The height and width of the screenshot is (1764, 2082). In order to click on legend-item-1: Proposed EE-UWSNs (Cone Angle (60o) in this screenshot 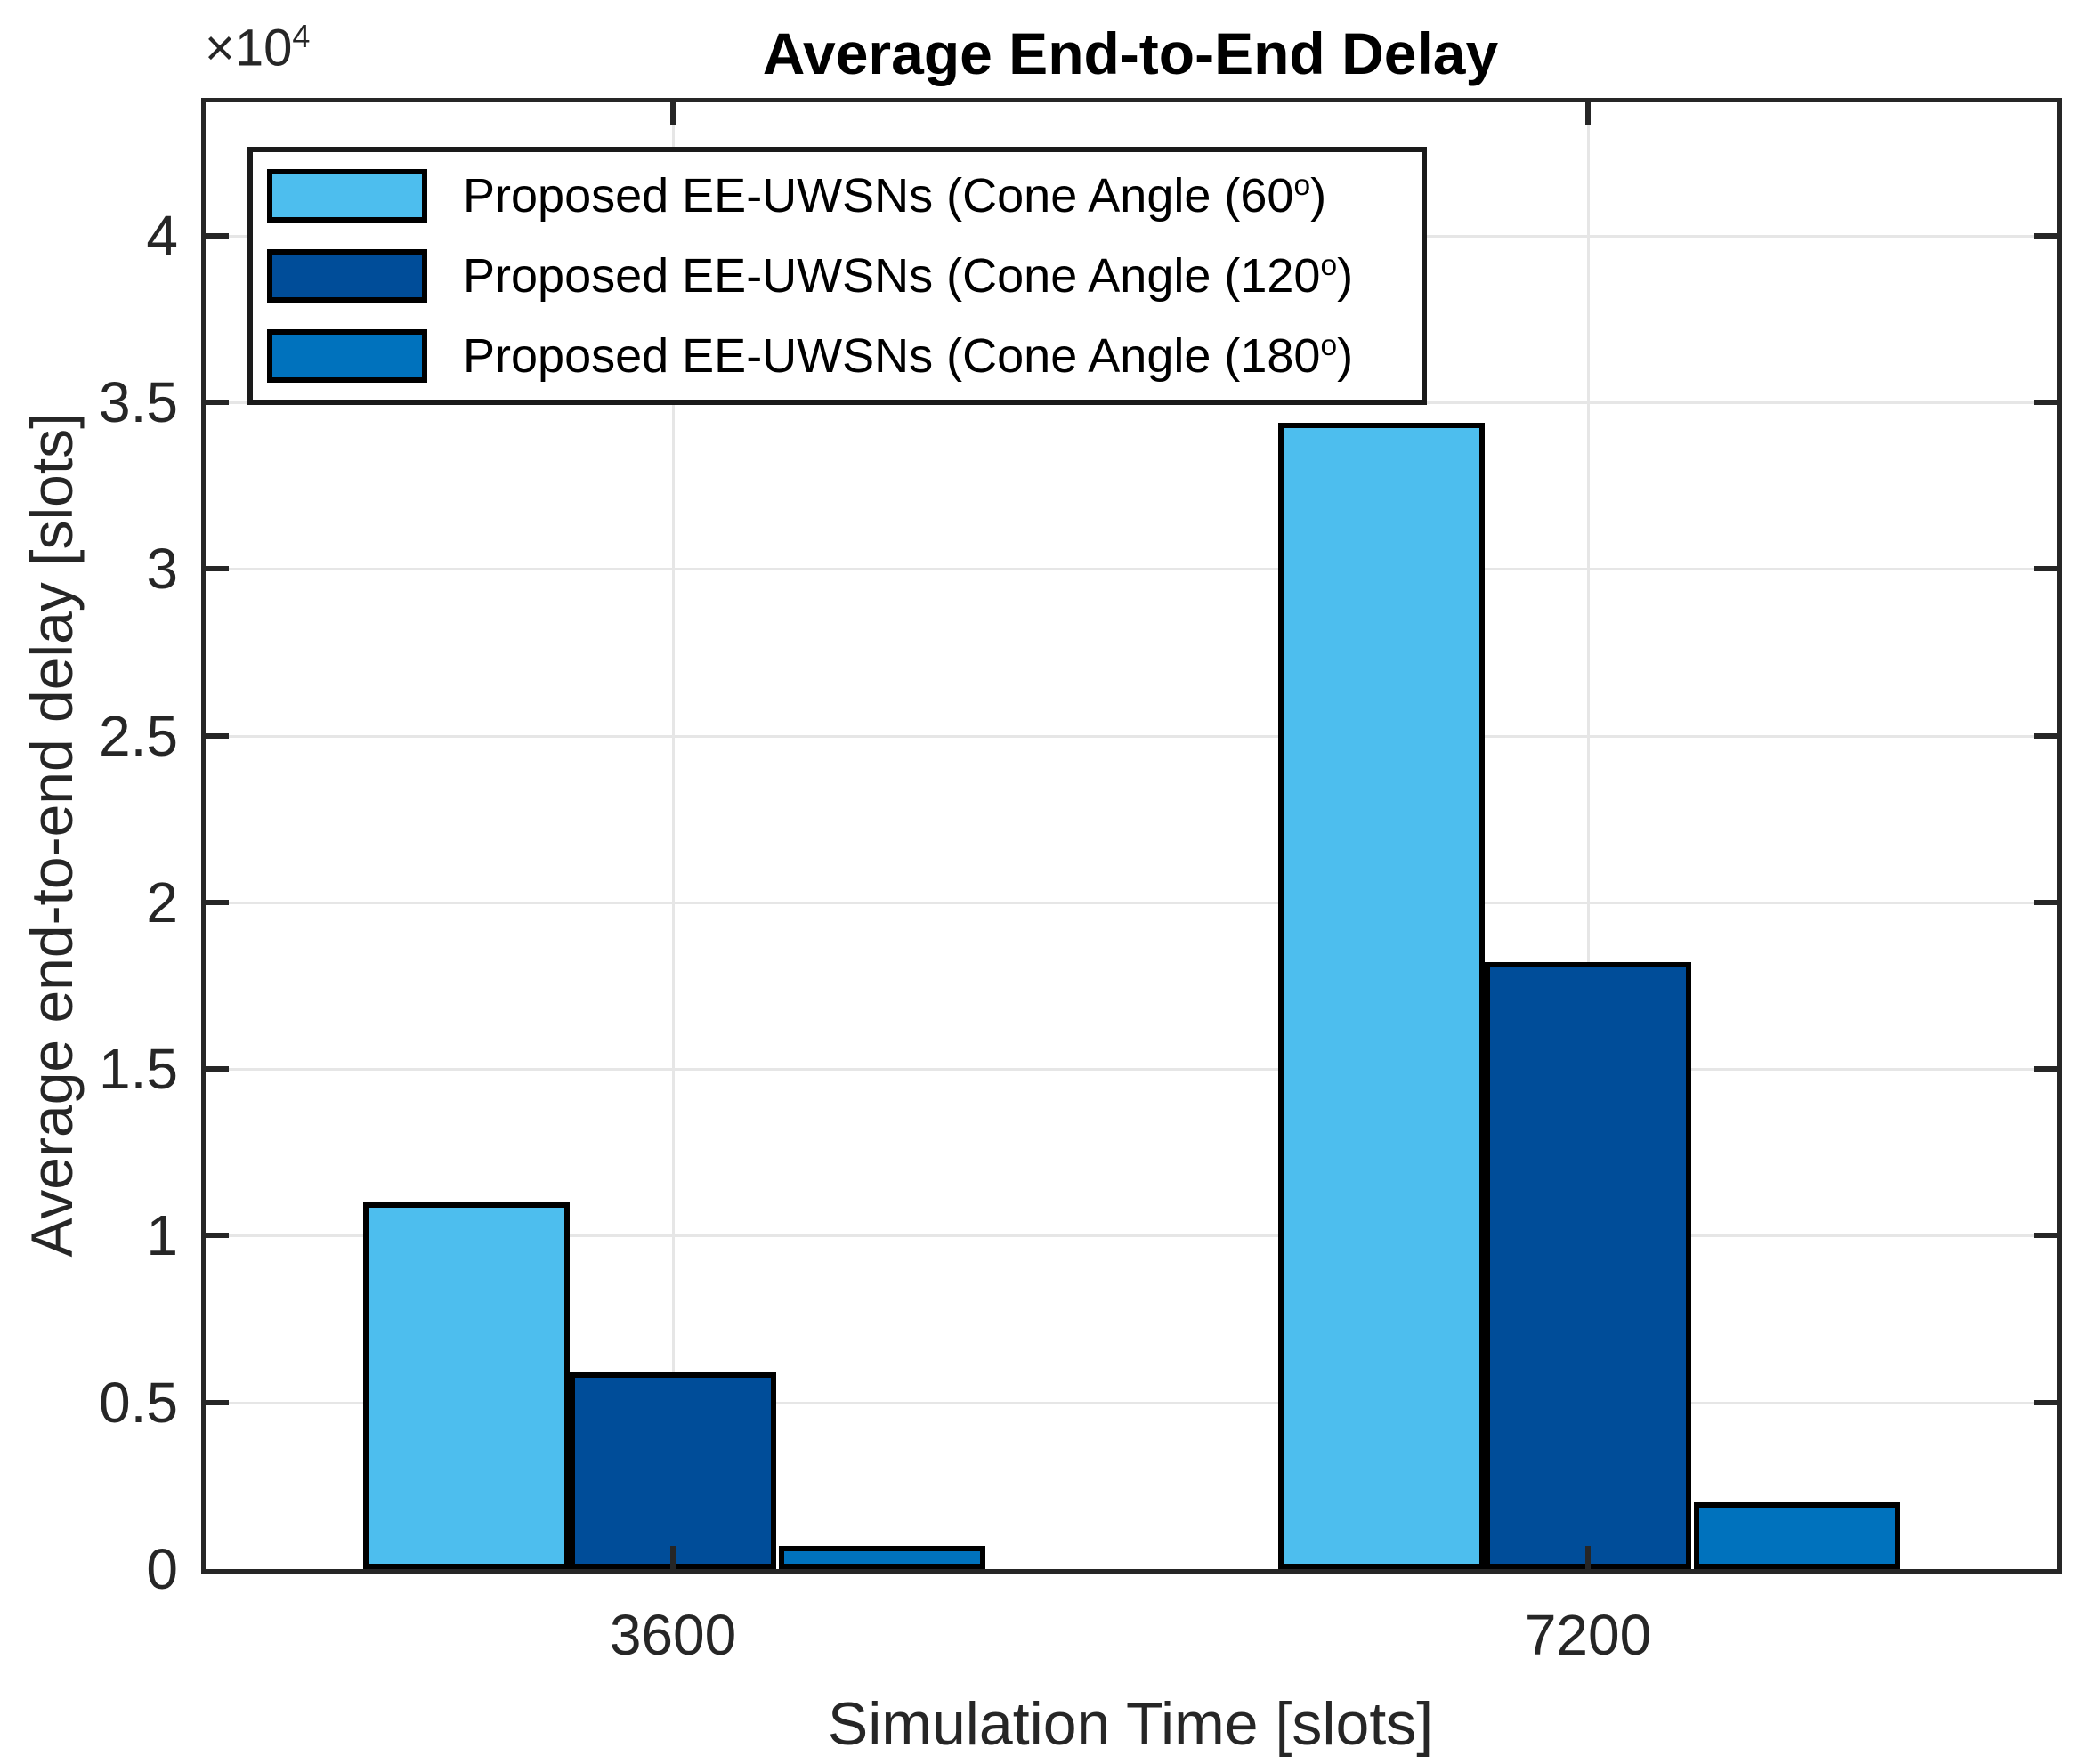, I will do `click(837, 195)`.